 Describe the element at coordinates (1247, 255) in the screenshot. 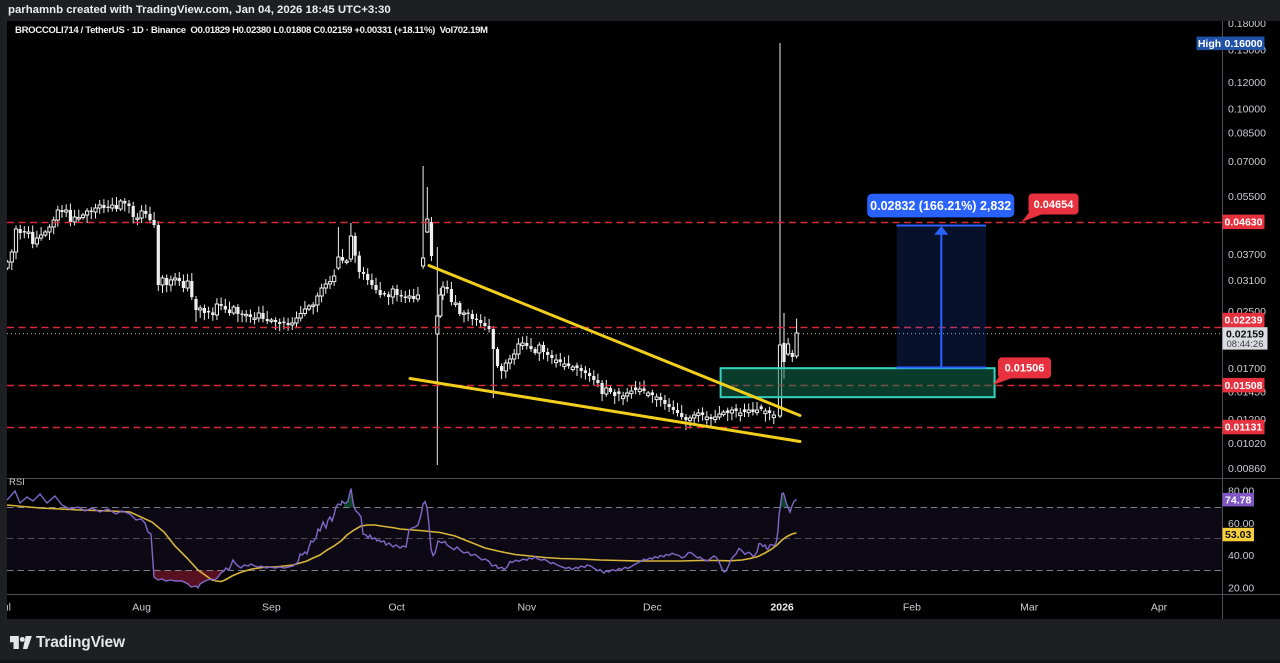

I see `svg-text: 0.03700` at that location.